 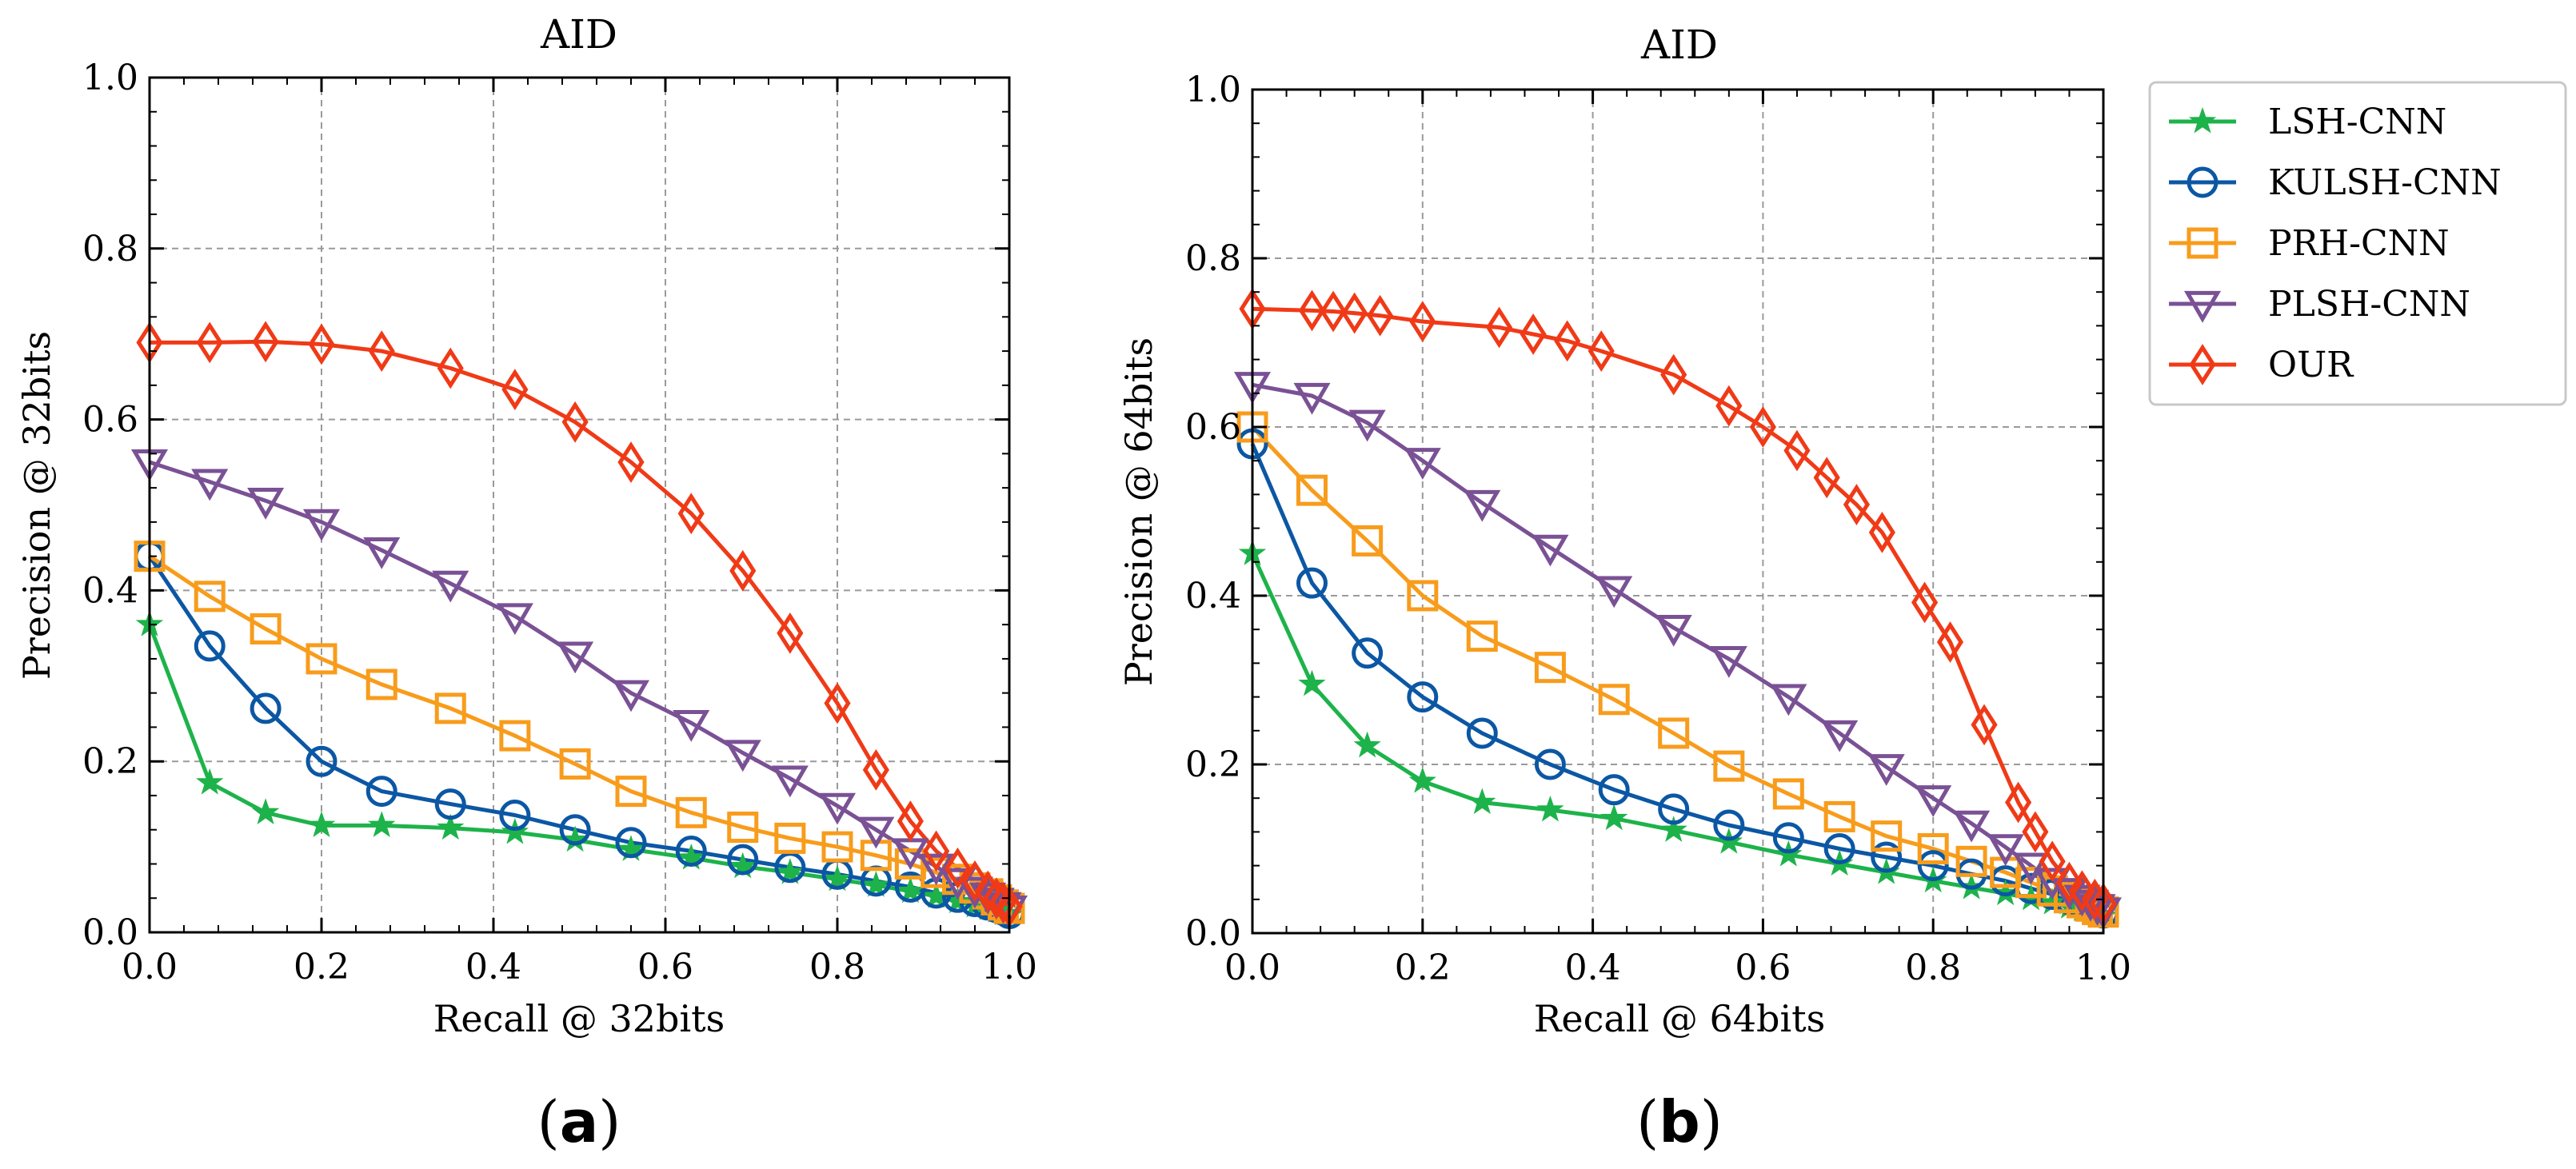 What do you see at coordinates (1213, 933) in the screenshot?
I see `y-tick-label: 0.0` at bounding box center [1213, 933].